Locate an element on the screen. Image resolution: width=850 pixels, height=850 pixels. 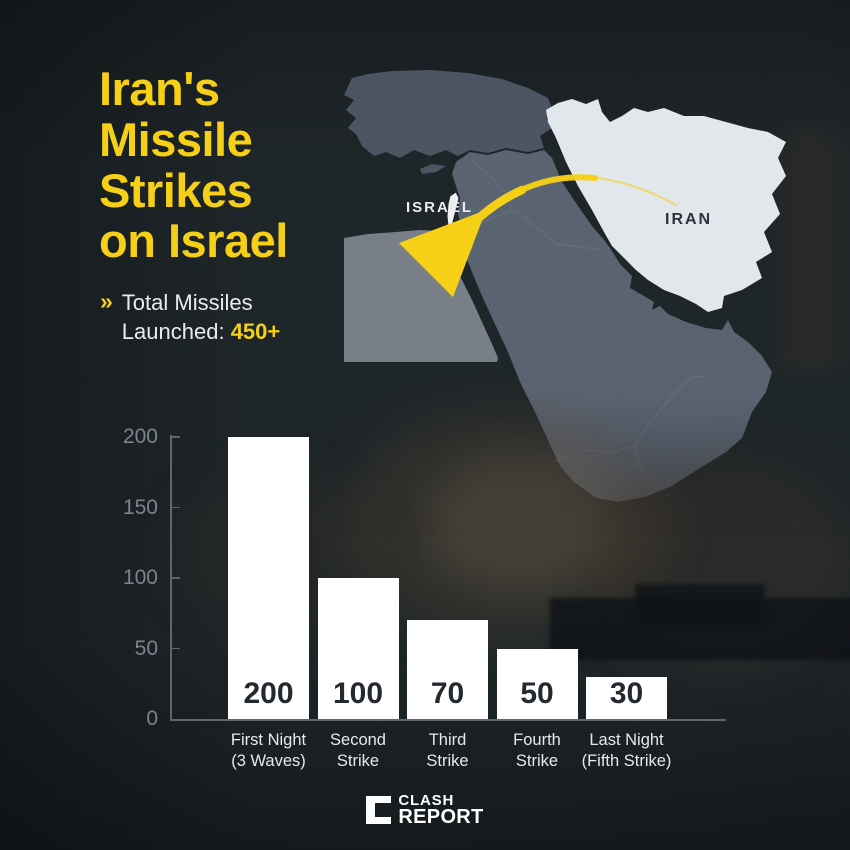
y-axis-tick-label: 0 is located at coordinates (152, 718).